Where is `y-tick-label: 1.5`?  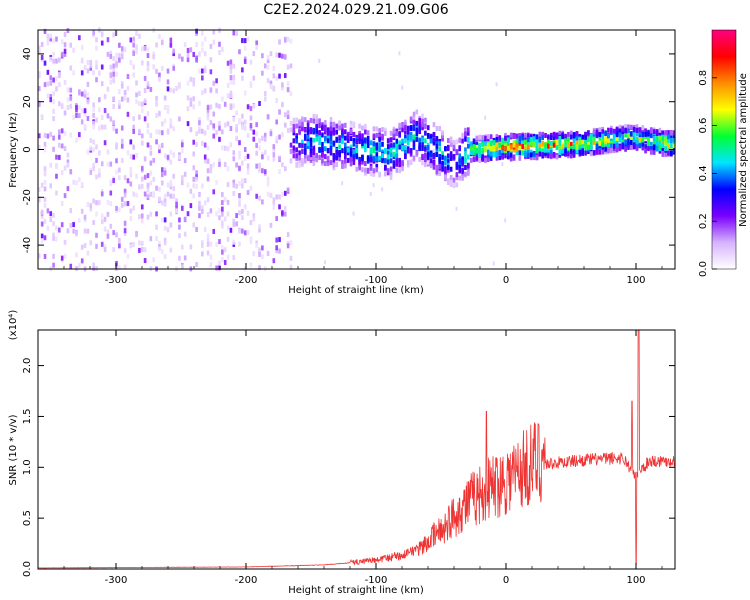
y-tick-label: 1.5 is located at coordinates (27, 416).